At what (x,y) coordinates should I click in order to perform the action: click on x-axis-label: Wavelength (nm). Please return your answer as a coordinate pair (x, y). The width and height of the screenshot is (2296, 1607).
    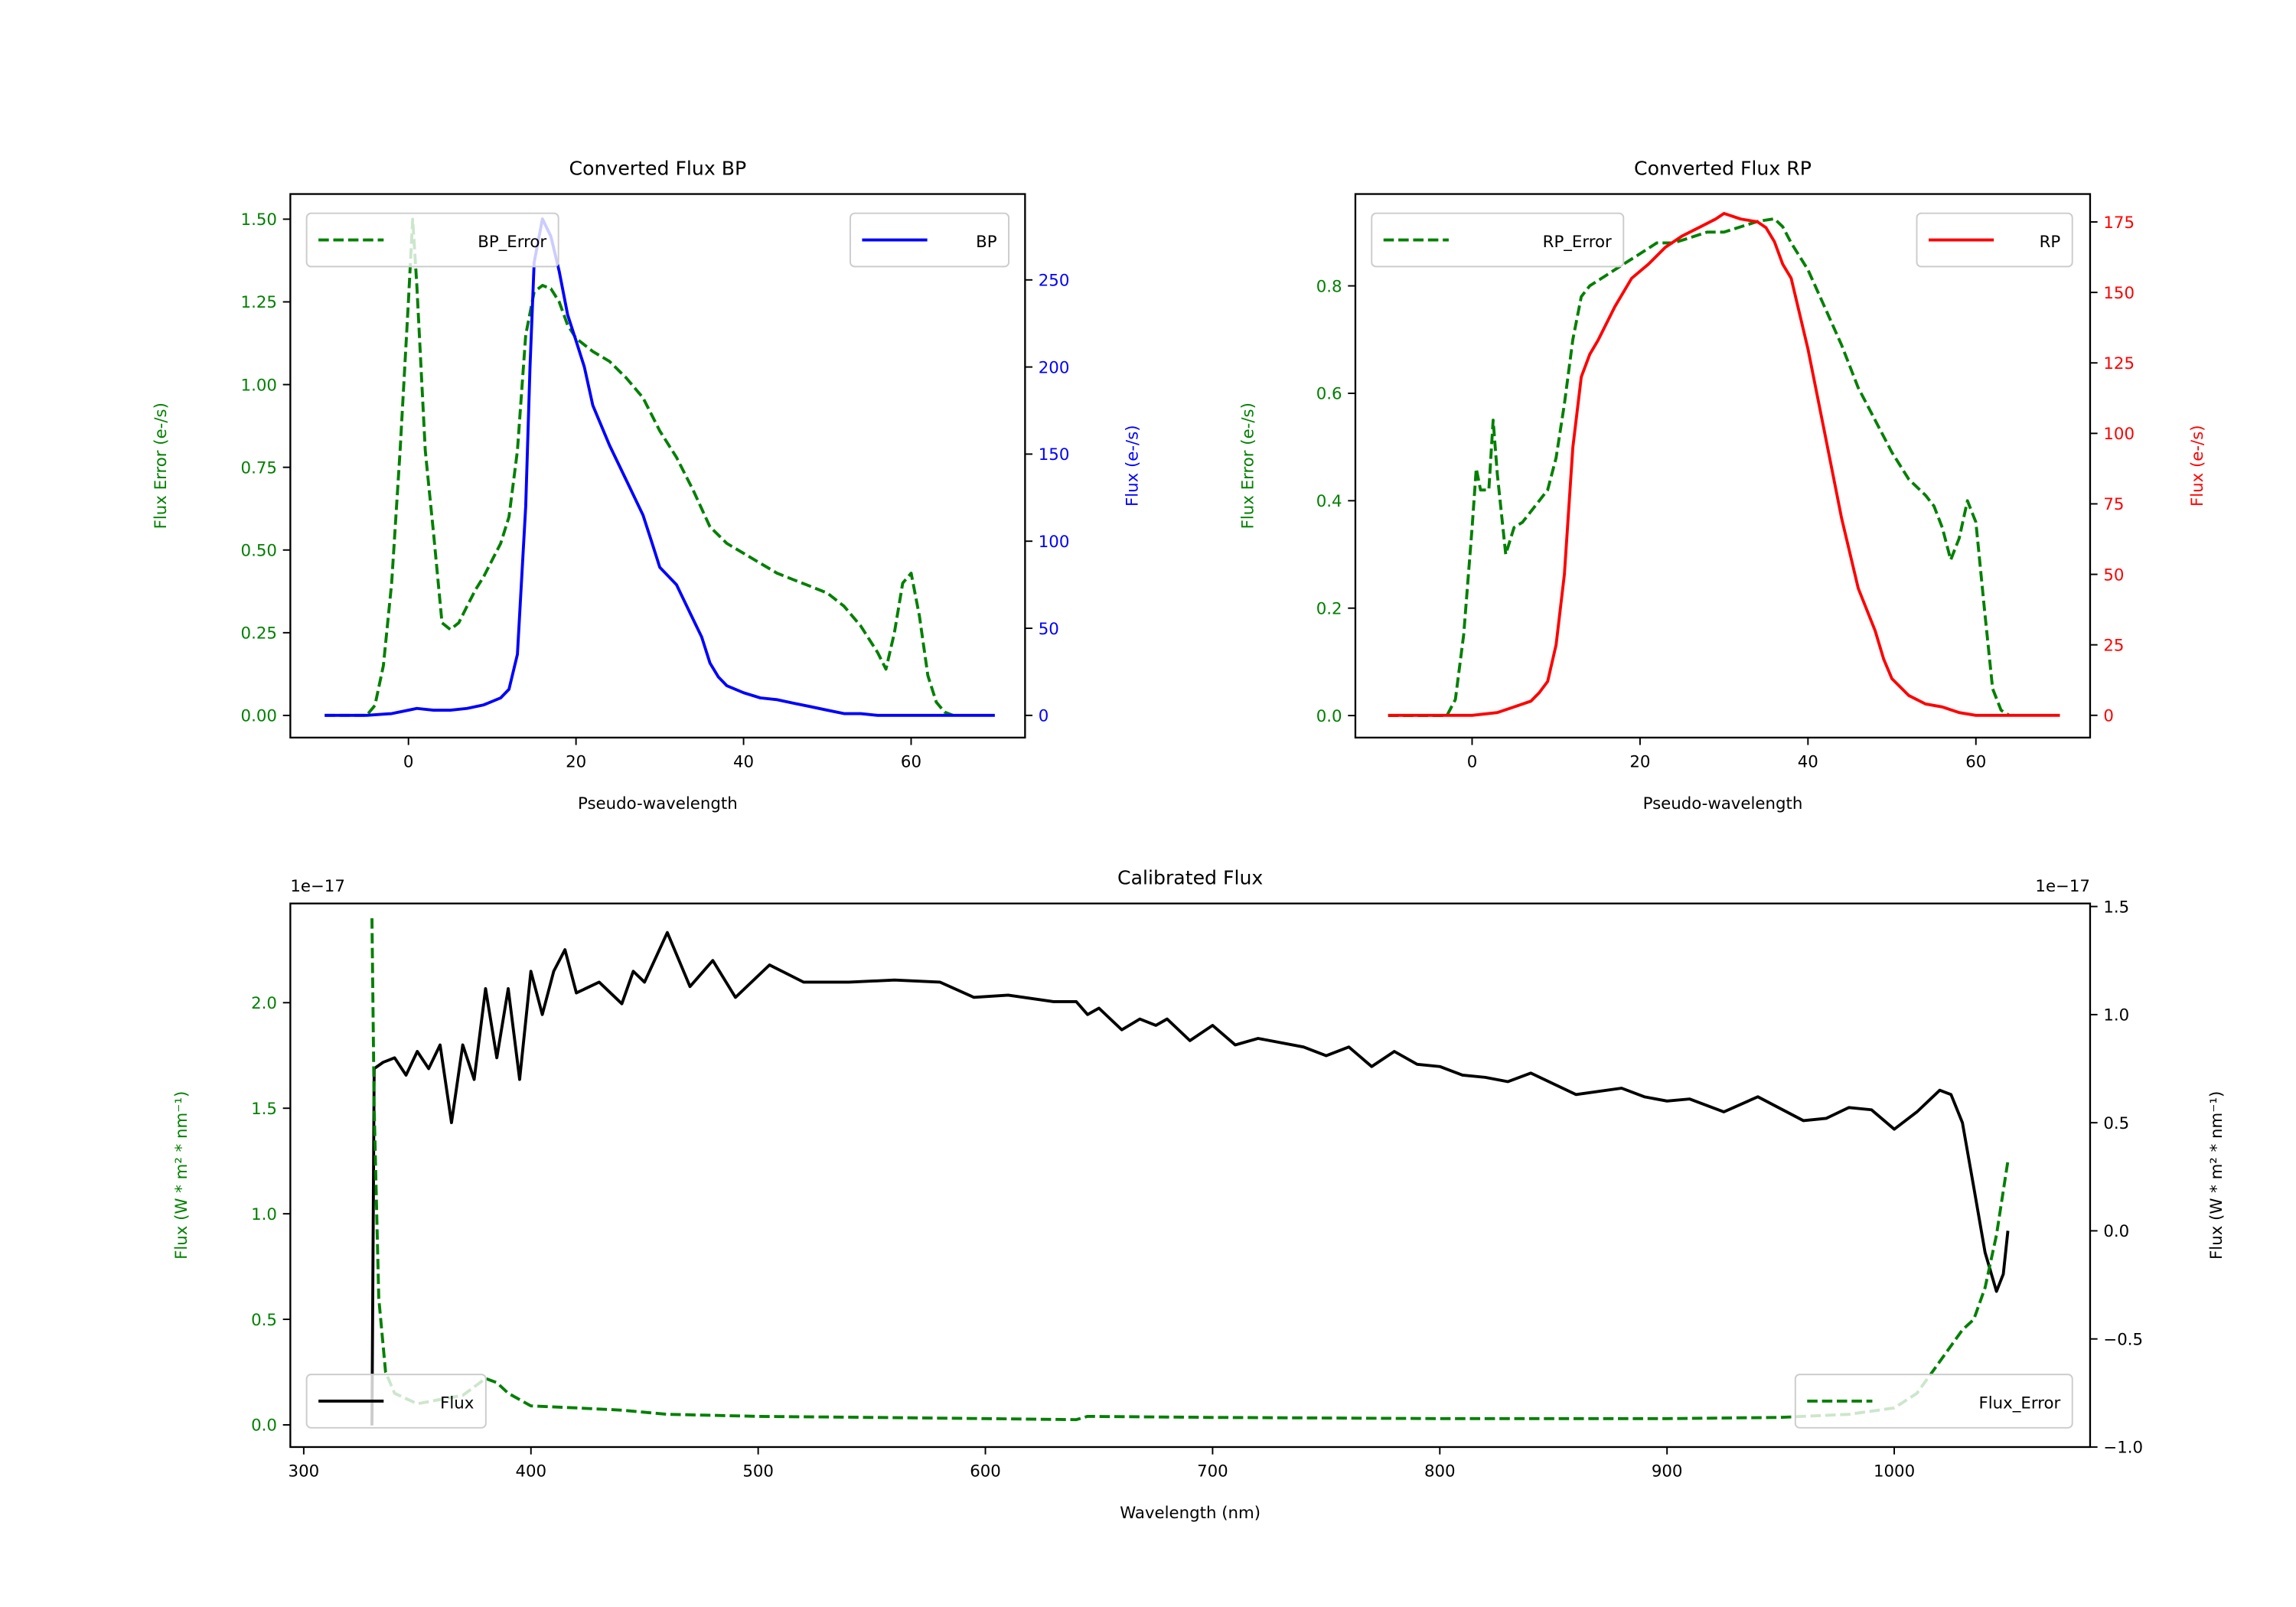
    Looking at the image, I should click on (1190, 1513).